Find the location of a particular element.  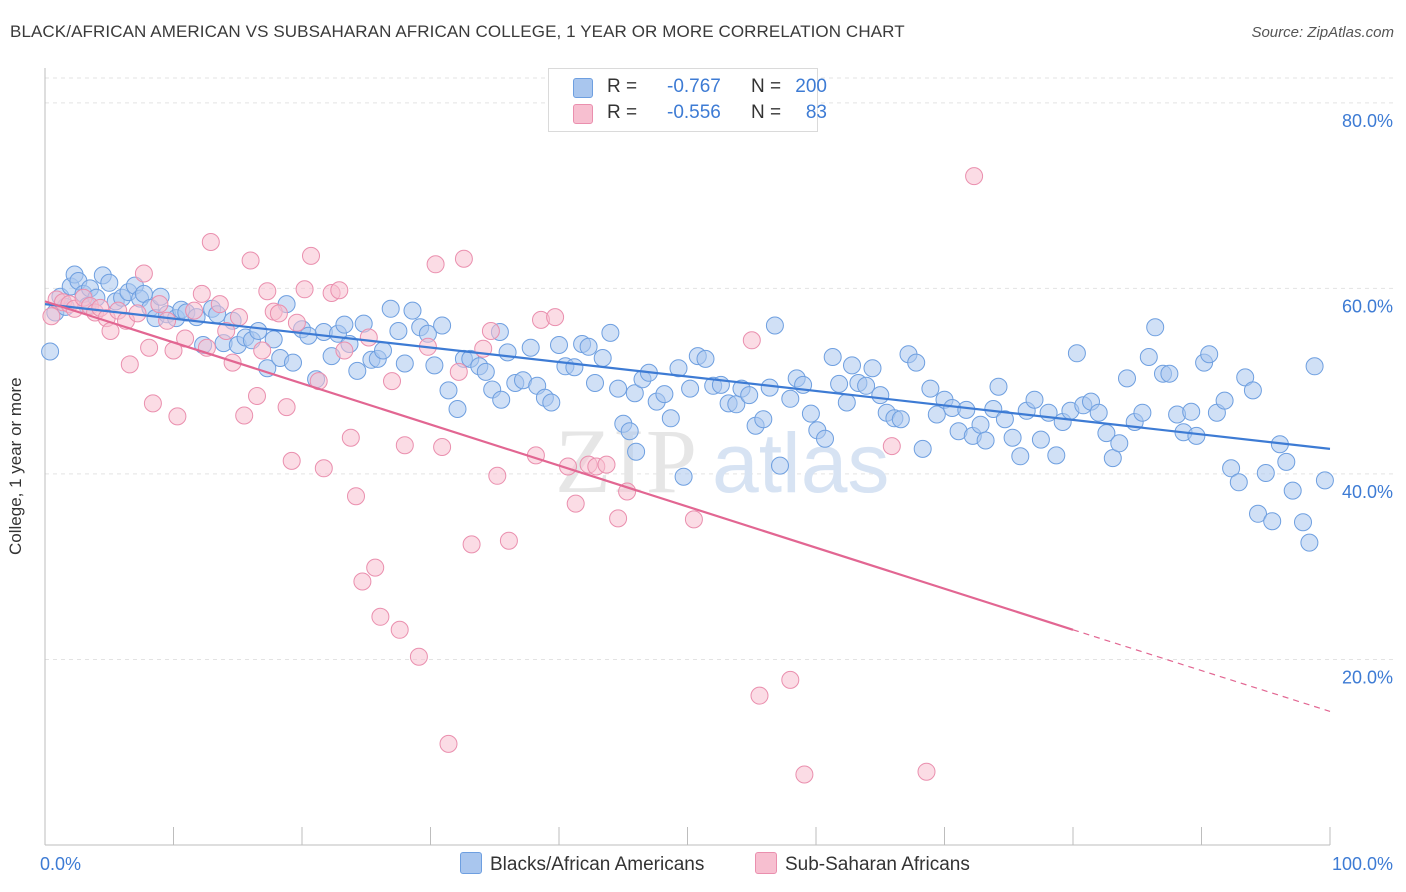

legend-swatch-subsaharan is located at coordinates (583, 114).